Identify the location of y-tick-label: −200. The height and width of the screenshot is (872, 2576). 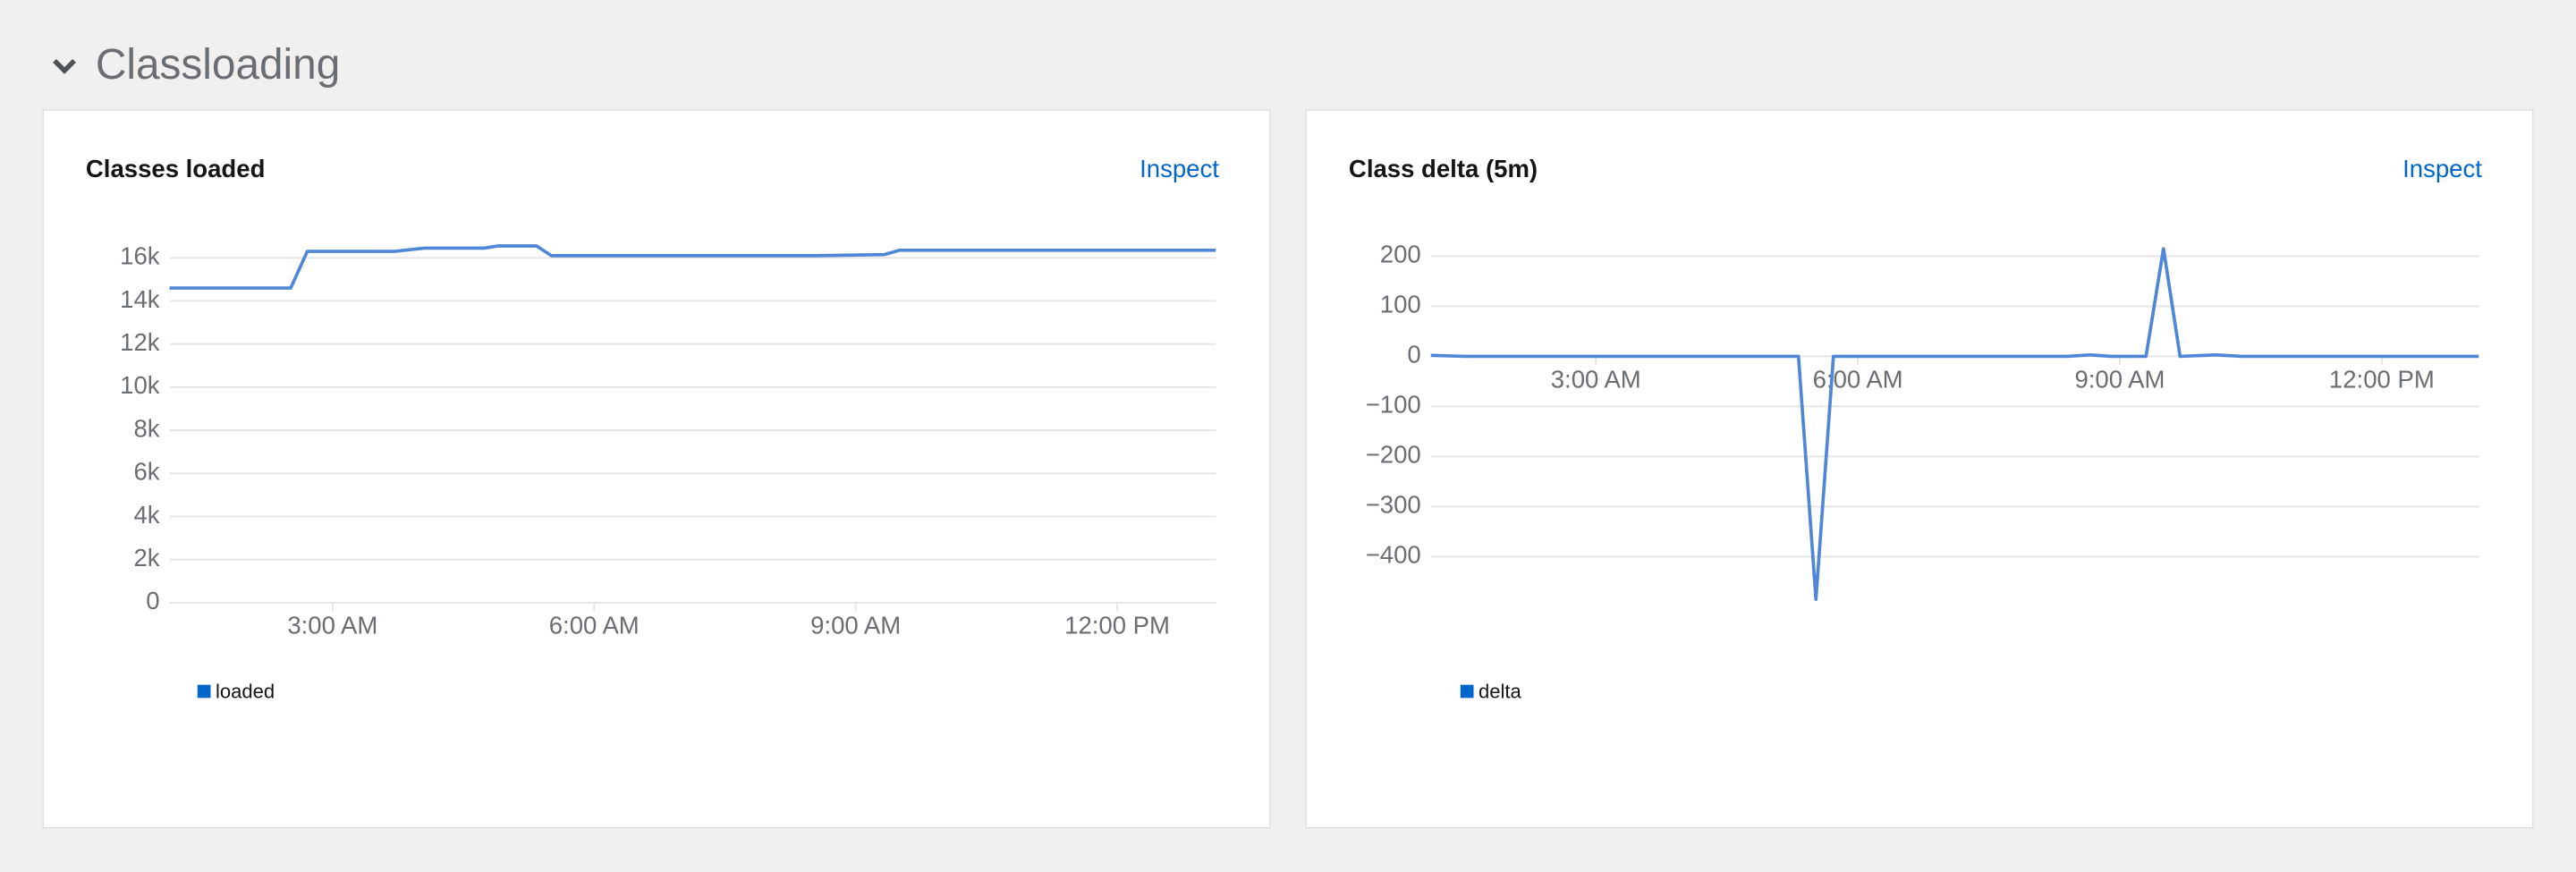
(1393, 455).